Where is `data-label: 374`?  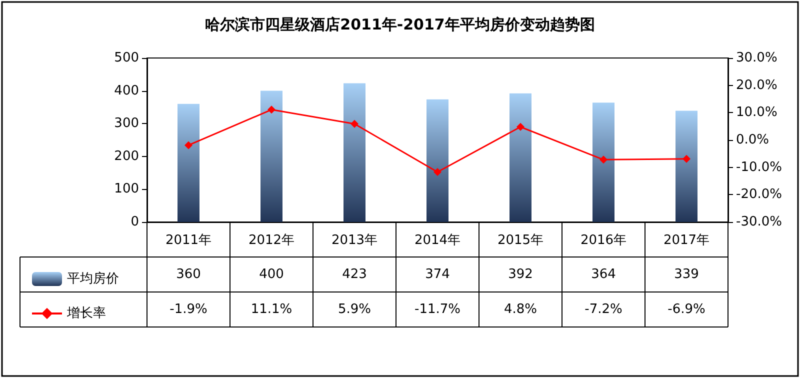
data-label: 374 is located at coordinates (437, 274).